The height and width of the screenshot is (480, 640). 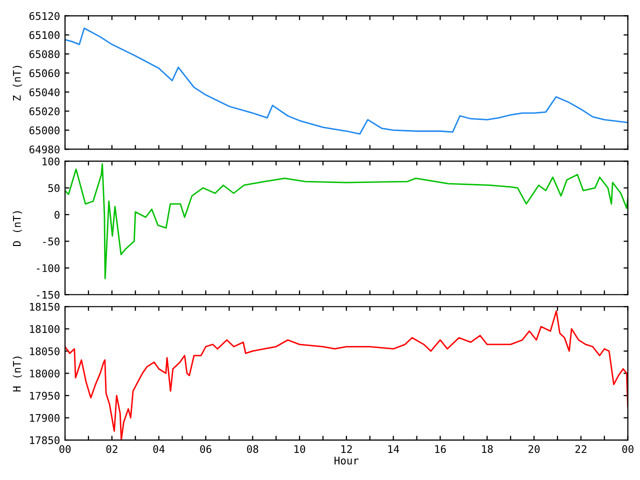 I want to click on y-tick-label: 65000, so click(x=44, y=130).